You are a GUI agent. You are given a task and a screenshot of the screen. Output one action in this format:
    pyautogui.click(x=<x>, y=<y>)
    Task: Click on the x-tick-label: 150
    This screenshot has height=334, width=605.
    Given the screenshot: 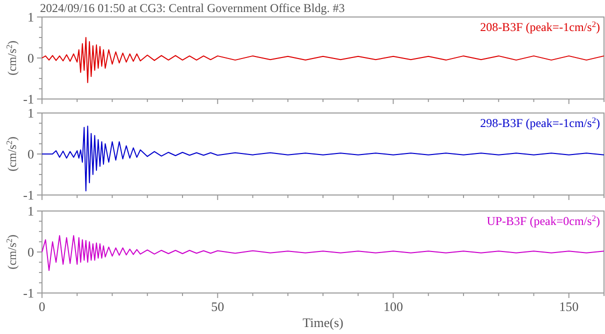 What is the action you would take?
    pyautogui.click(x=569, y=306)
    